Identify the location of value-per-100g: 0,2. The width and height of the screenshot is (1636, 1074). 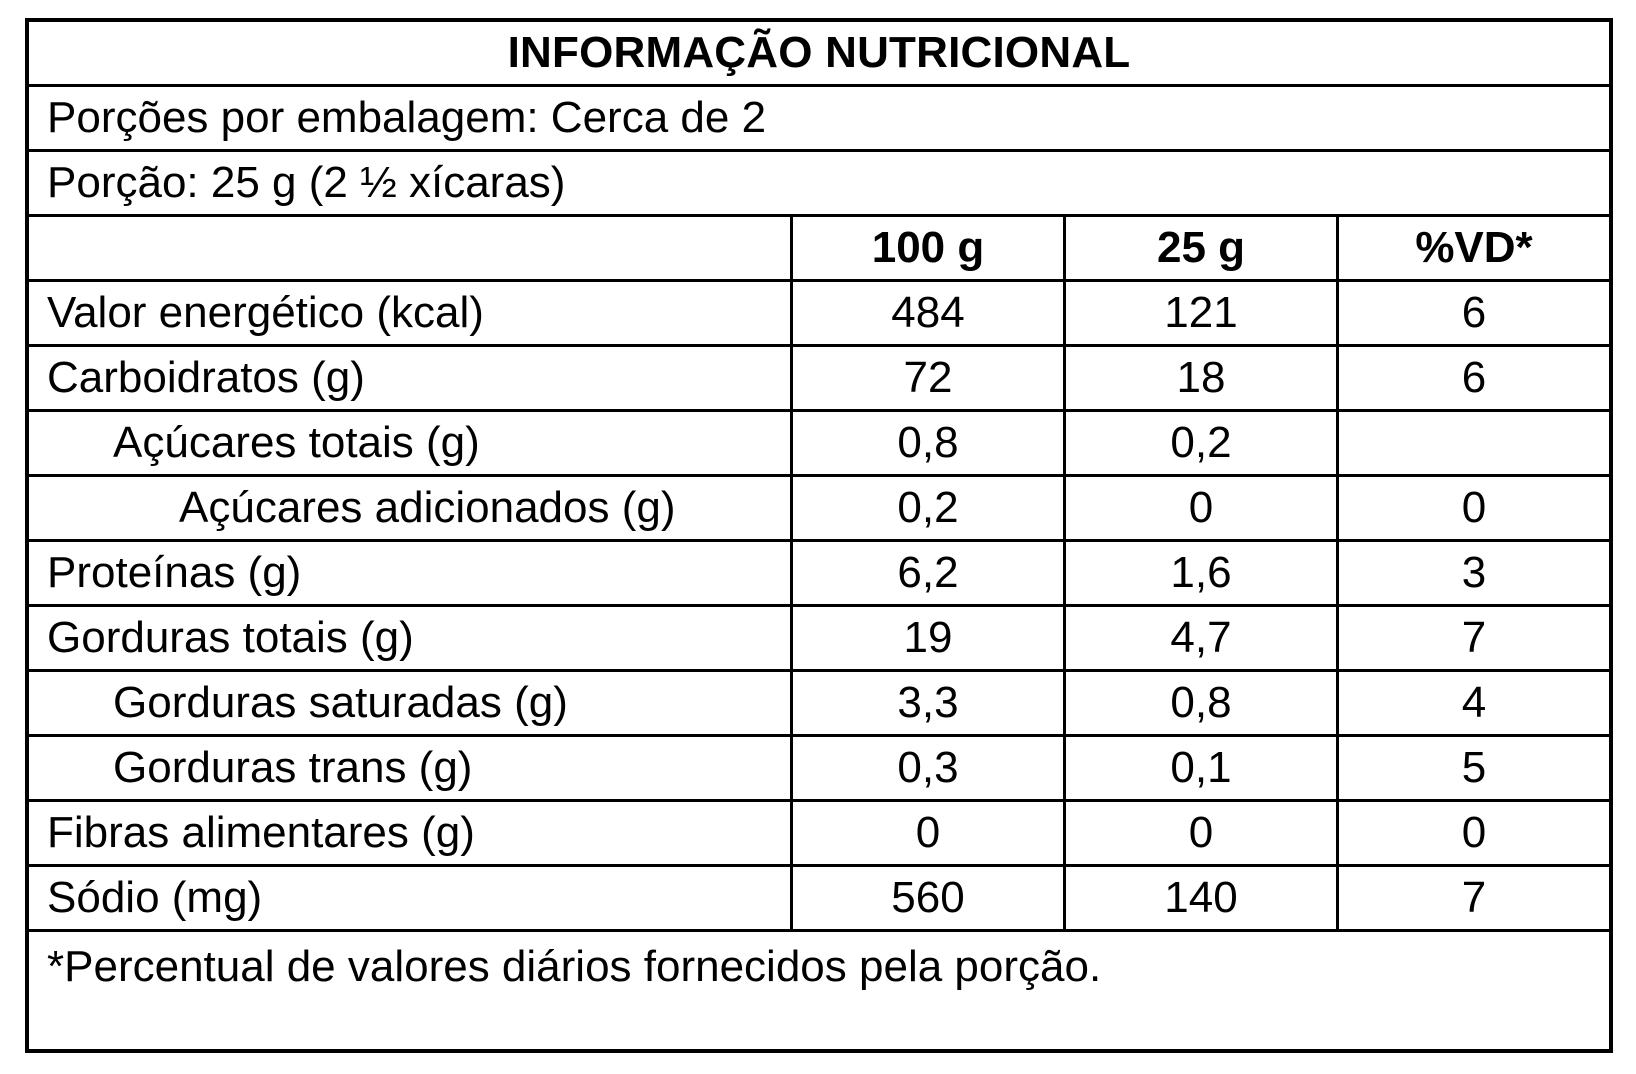
(929, 508).